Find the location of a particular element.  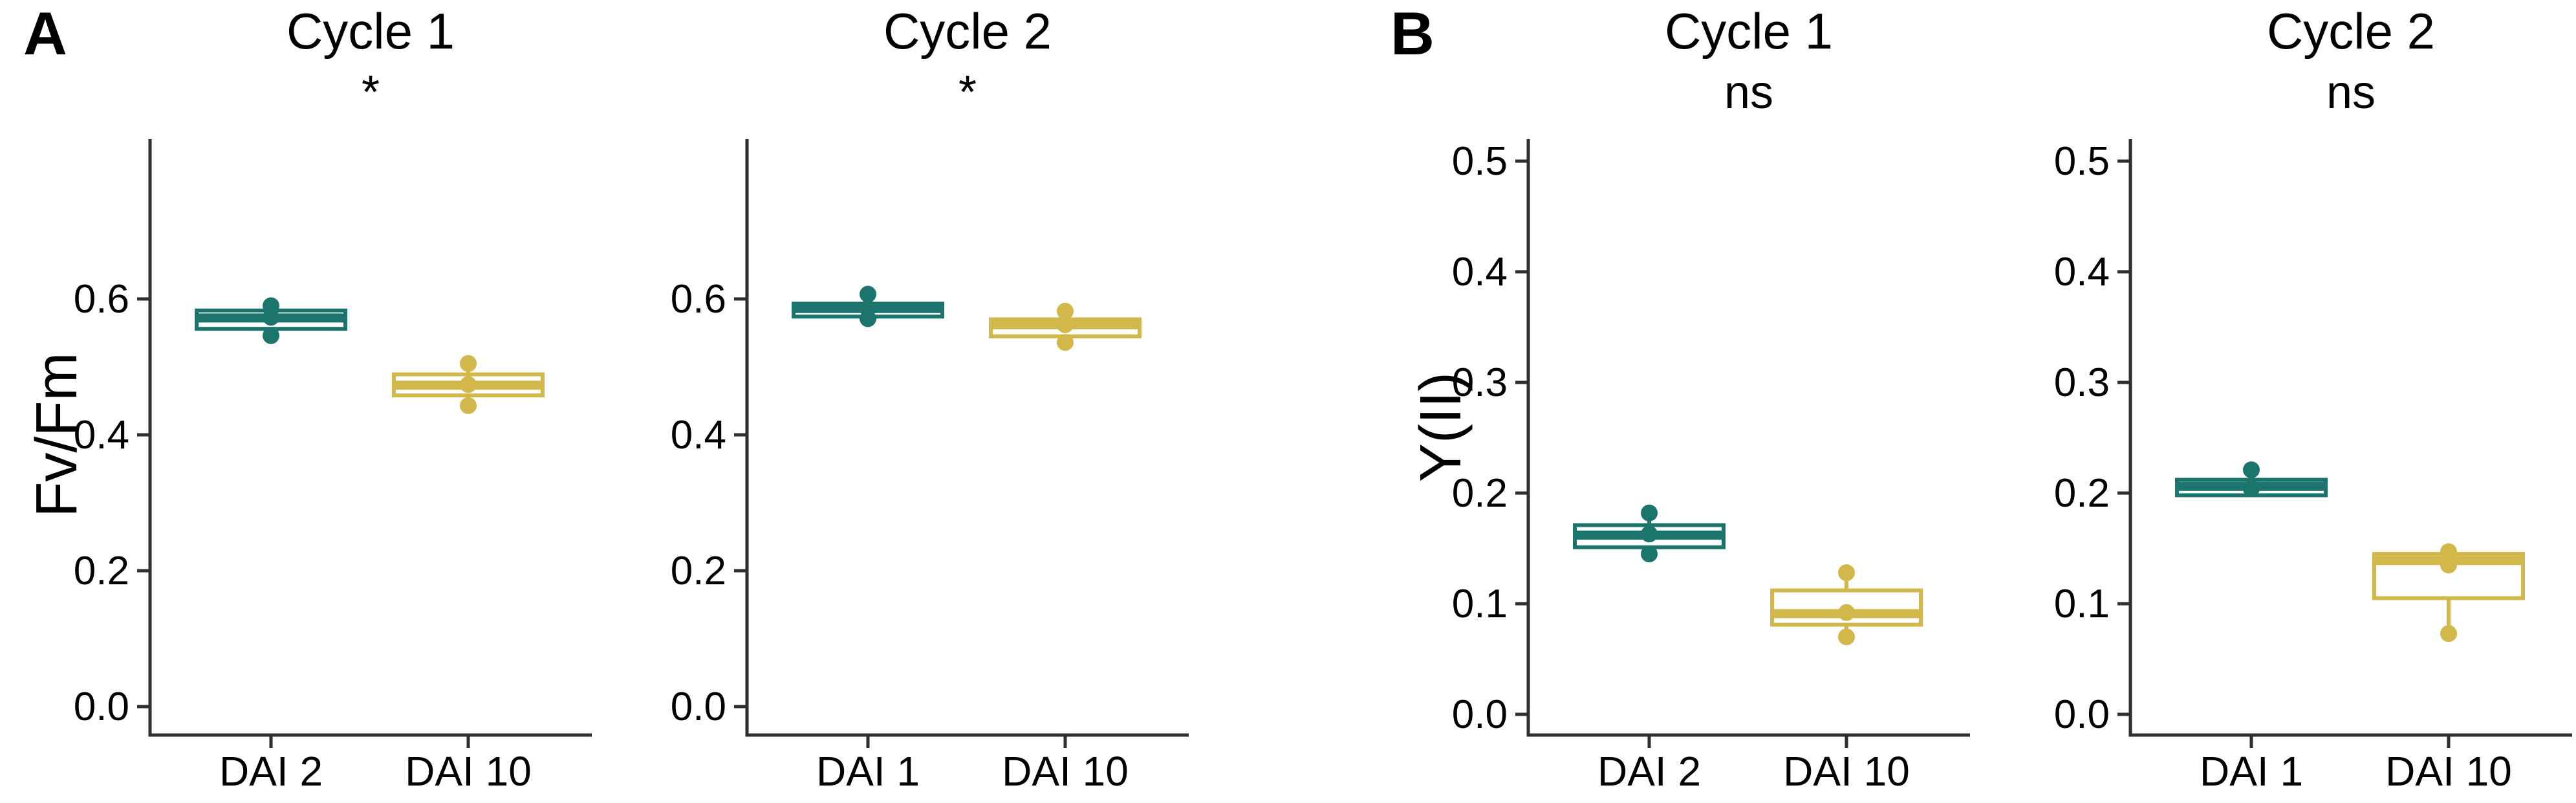

panel-b-y-axis-label: Y(II) is located at coordinates (1441, 427).